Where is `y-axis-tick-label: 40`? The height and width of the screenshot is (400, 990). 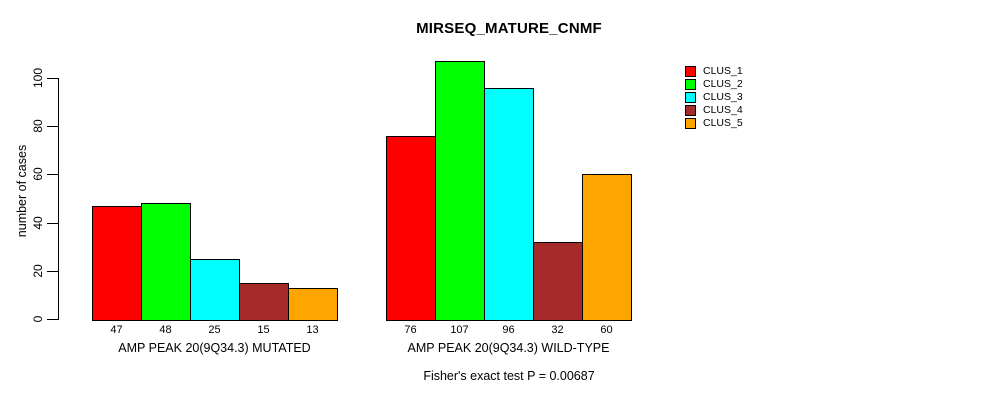 y-axis-tick-label: 40 is located at coordinates (38, 222).